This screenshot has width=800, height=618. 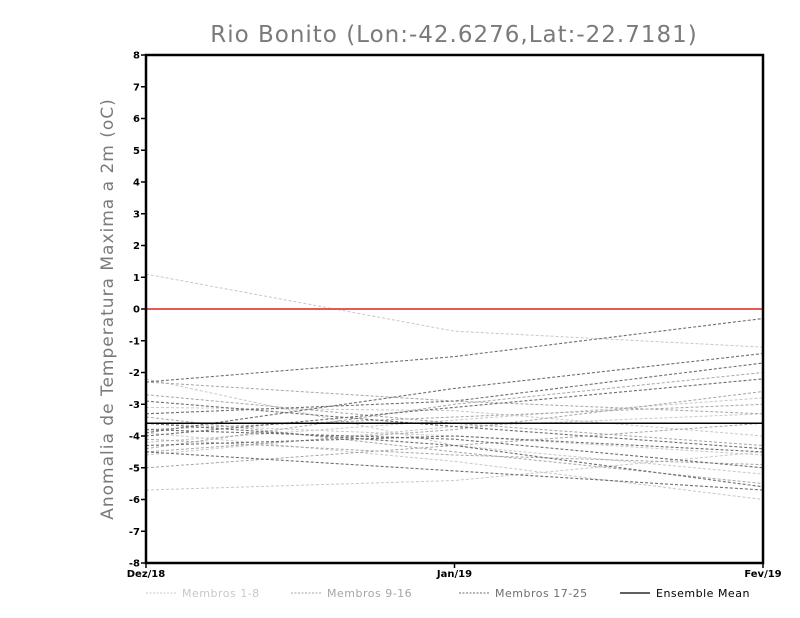 What do you see at coordinates (221, 593) in the screenshot?
I see `legend-label-1: Membros 1-8` at bounding box center [221, 593].